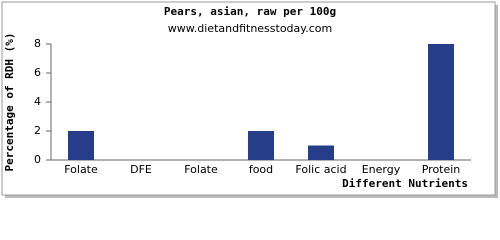 The width and height of the screenshot is (500, 240). What do you see at coordinates (320, 169) in the screenshot?
I see `x-tick-label: Folic acid` at bounding box center [320, 169].